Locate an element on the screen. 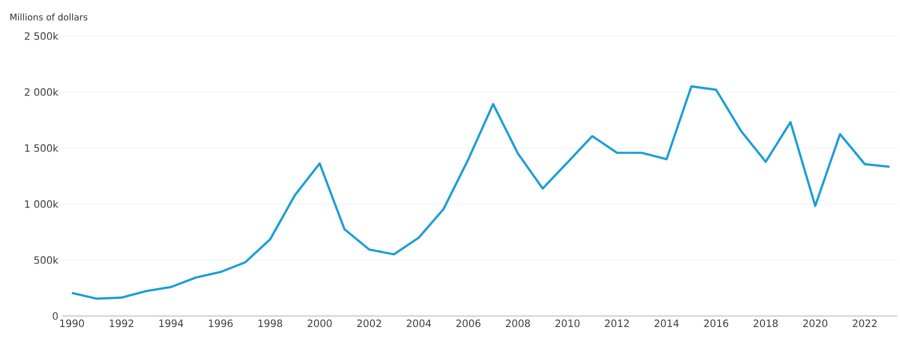  x-tick-label: 2004 is located at coordinates (418, 324).